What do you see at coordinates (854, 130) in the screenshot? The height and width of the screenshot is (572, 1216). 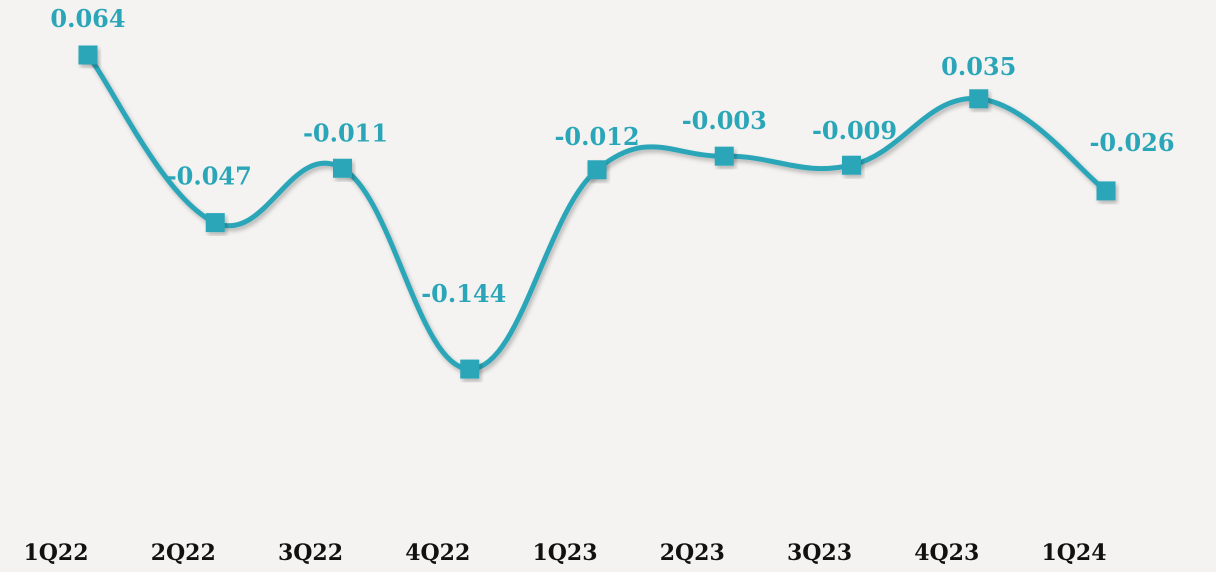 I see `data-label: -0.009` at bounding box center [854, 130].